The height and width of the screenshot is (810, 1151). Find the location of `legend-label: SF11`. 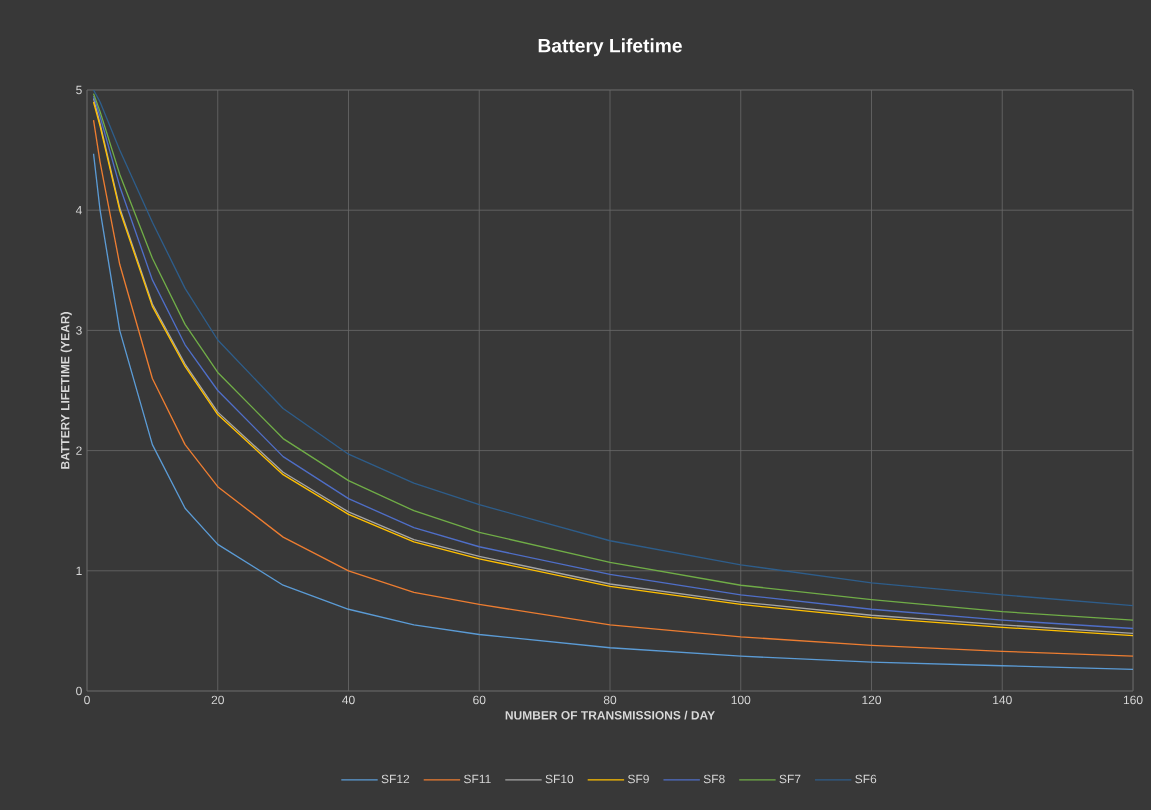

legend-label: SF11 is located at coordinates (477, 779).